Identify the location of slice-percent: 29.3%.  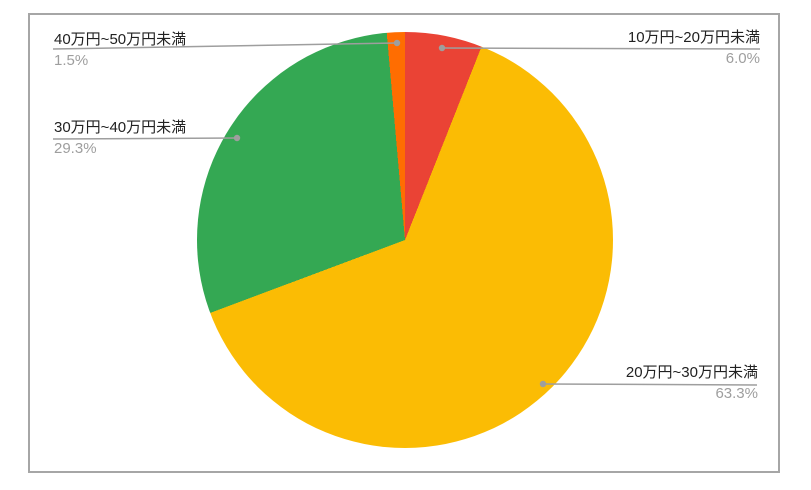
(75, 148).